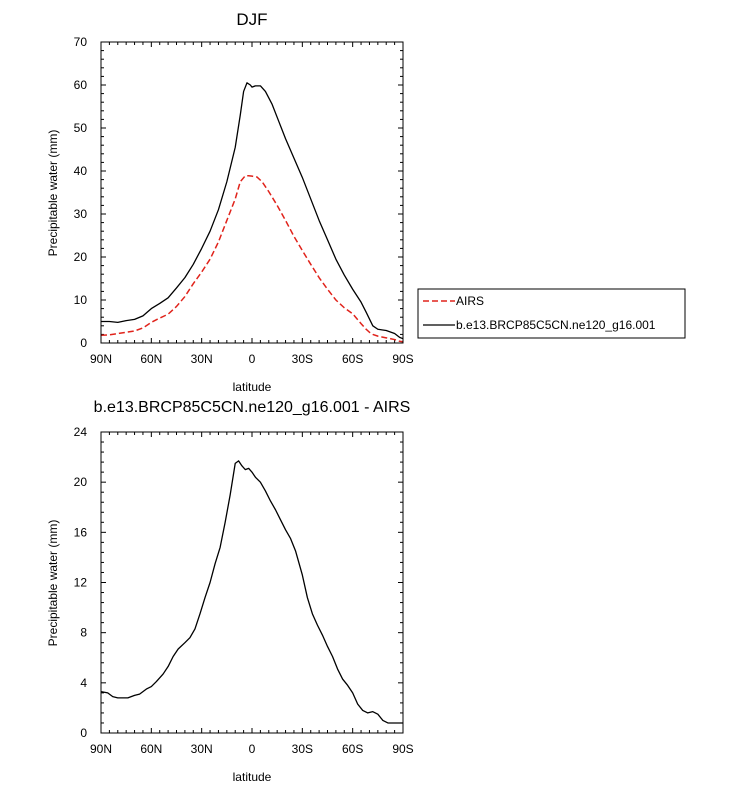 The width and height of the screenshot is (733, 788). Describe the element at coordinates (81, 532) in the screenshot. I see `chart-2-y-tick-label: 16` at that location.